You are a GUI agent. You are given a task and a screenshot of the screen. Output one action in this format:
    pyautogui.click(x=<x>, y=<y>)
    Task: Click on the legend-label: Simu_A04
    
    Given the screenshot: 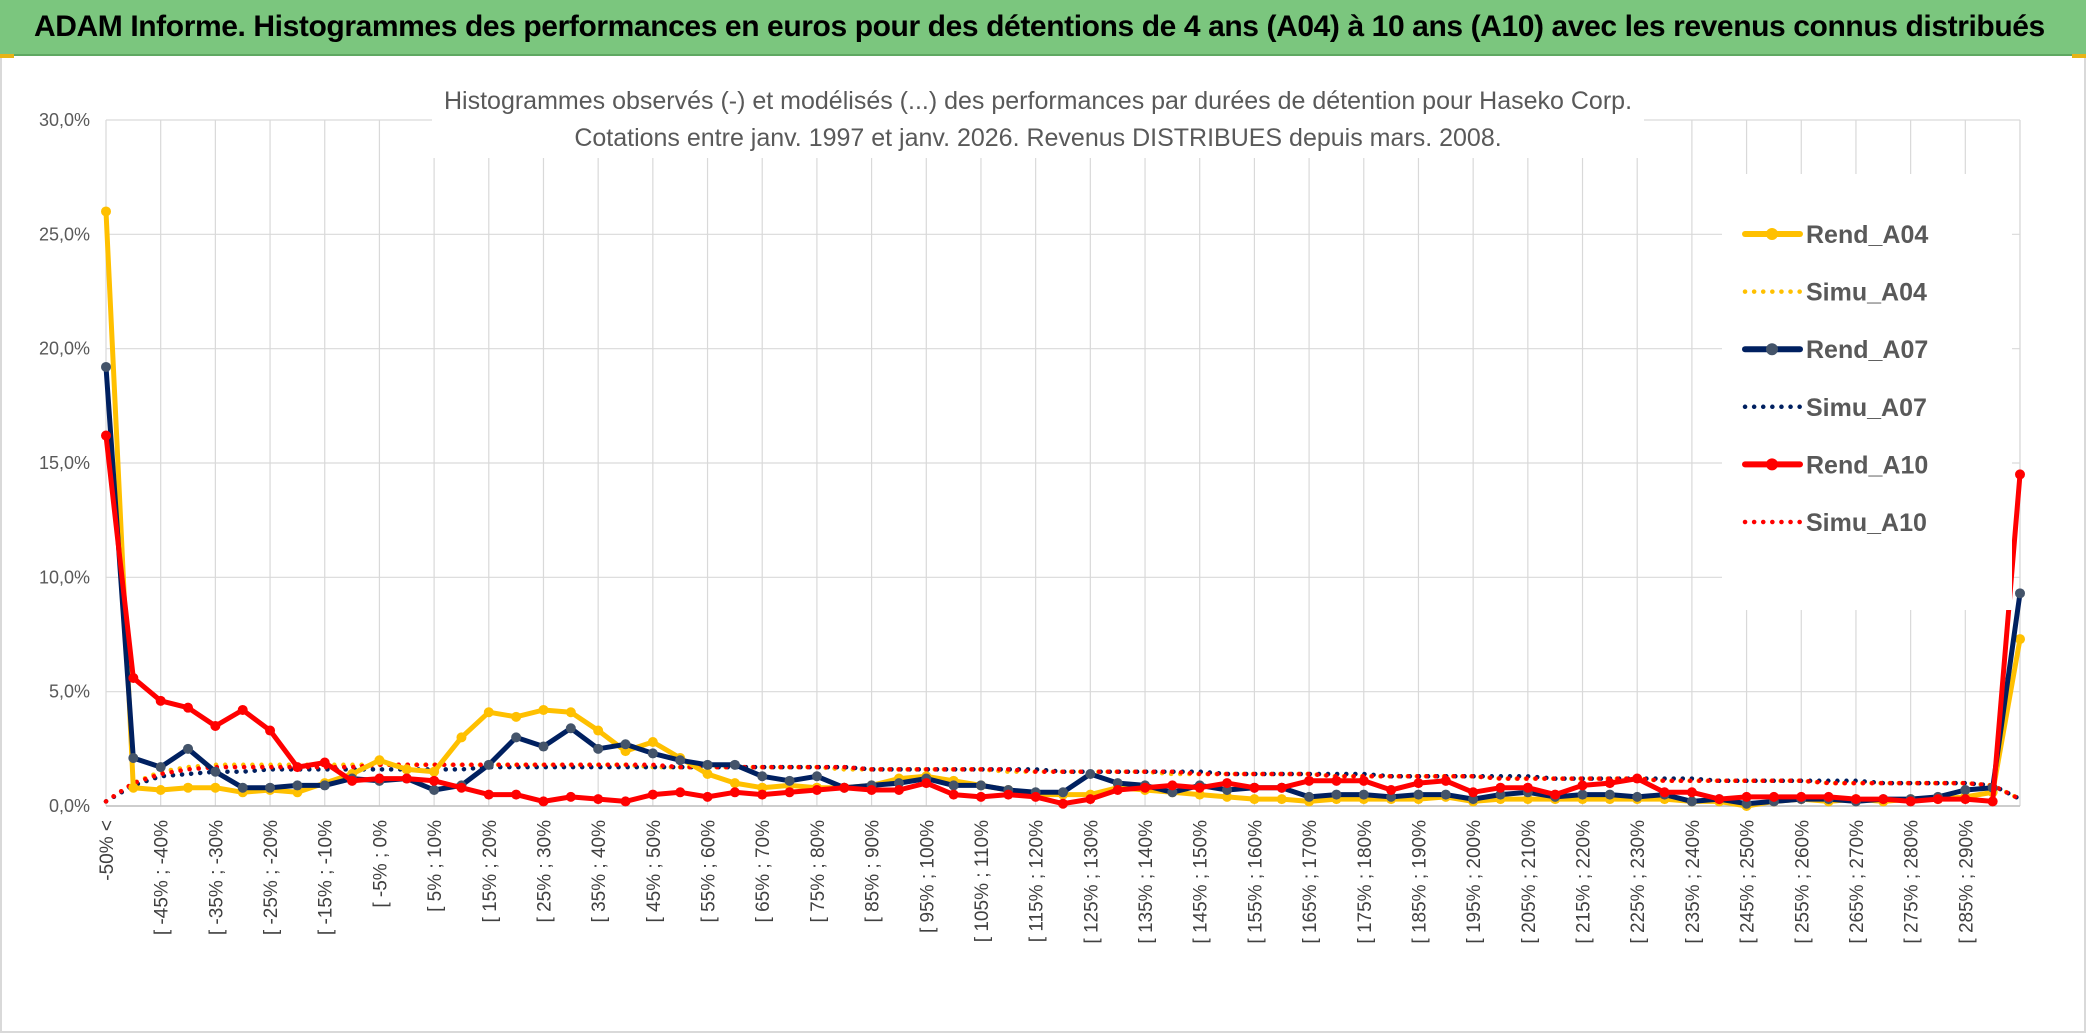 What is the action you would take?
    pyautogui.click(x=1866, y=293)
    